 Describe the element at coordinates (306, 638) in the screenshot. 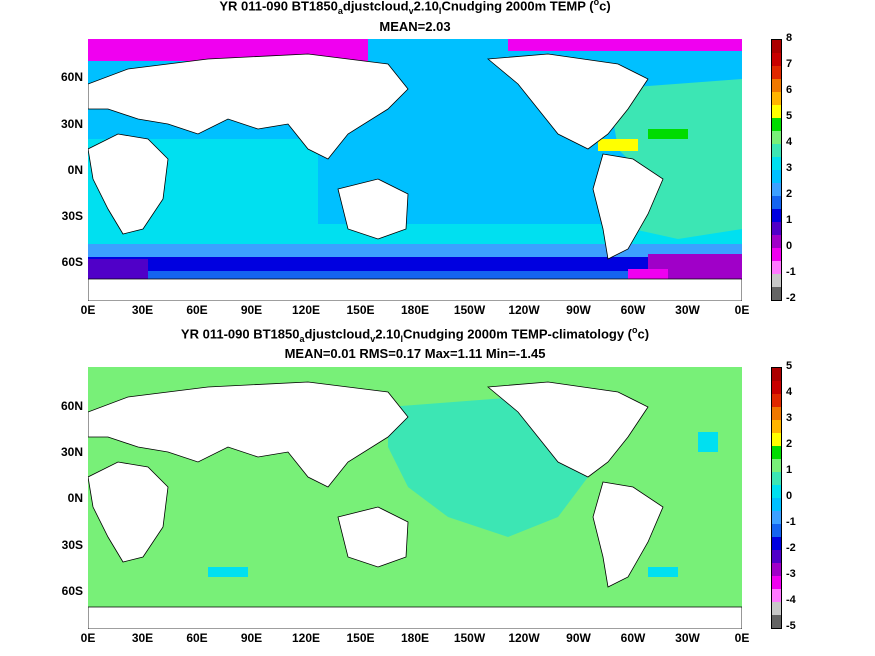

I see `p2-lon-tick: 120E` at that location.